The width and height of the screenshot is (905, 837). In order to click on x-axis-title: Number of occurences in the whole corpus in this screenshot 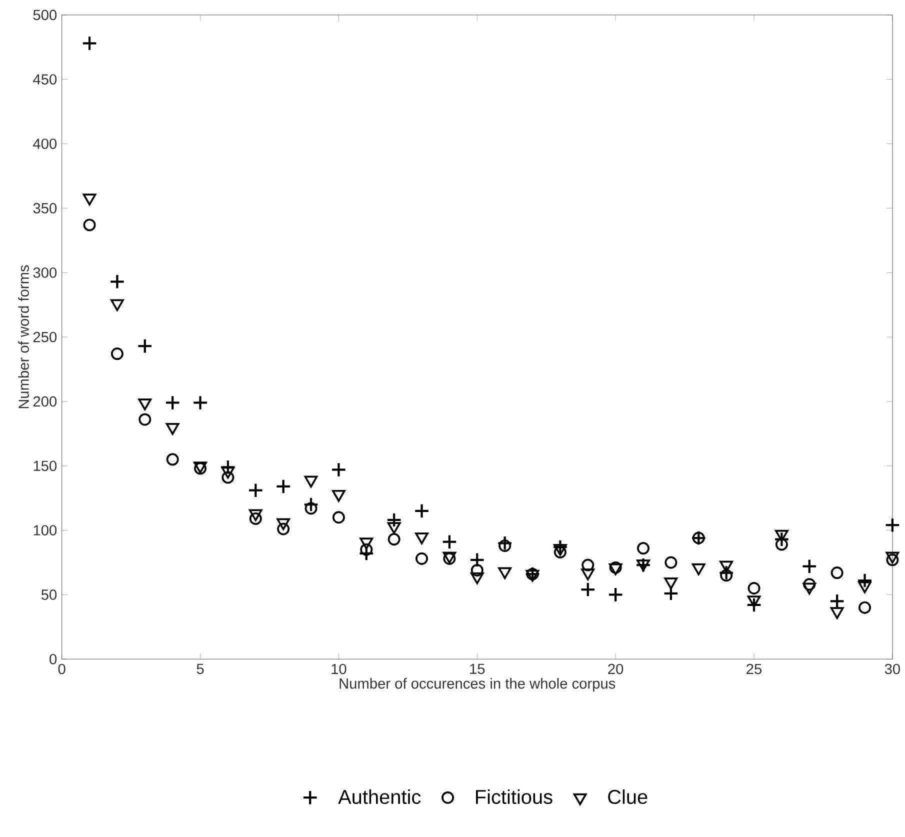, I will do `click(478, 685)`.